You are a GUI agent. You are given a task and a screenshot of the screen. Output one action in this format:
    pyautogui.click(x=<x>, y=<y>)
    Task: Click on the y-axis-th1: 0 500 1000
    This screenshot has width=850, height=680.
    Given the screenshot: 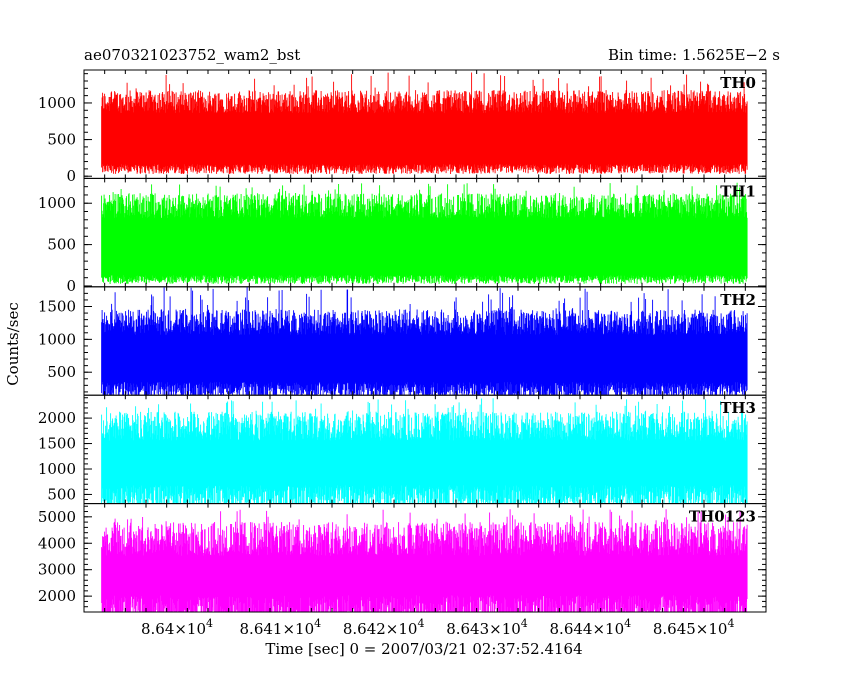 What is the action you would take?
    pyautogui.click(x=402, y=236)
    